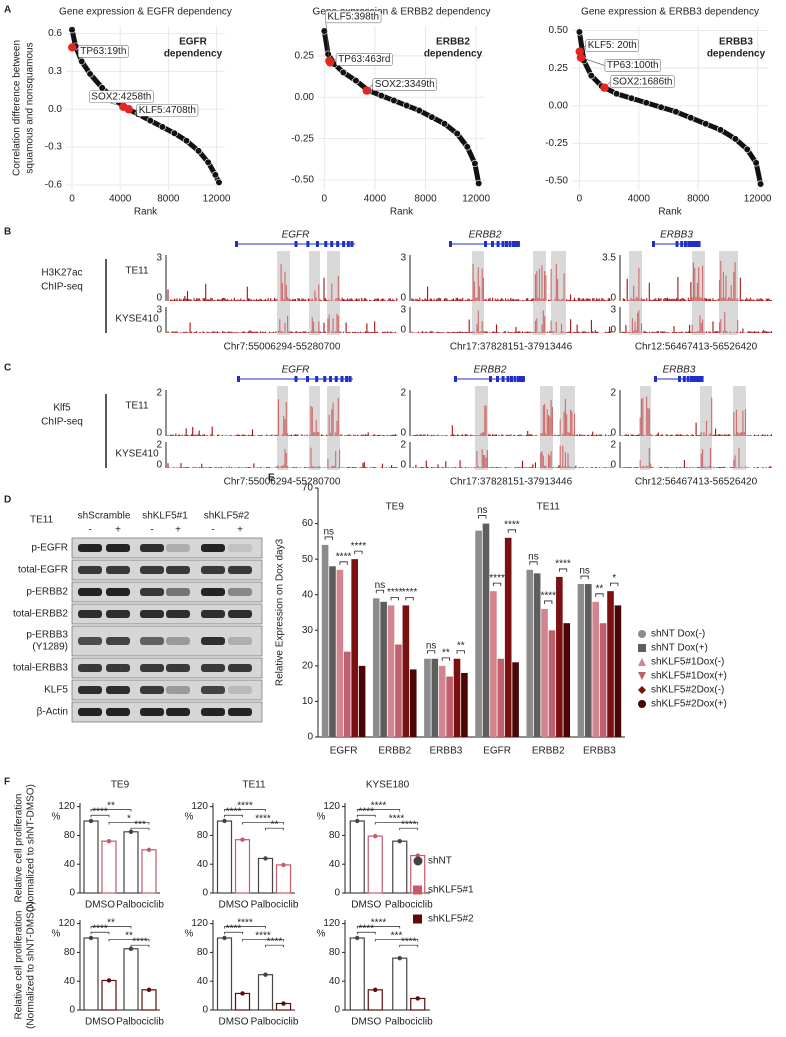 This screenshot has height=1037, width=786. What do you see at coordinates (461, 645) in the screenshot?
I see `significance-label: **` at bounding box center [461, 645].